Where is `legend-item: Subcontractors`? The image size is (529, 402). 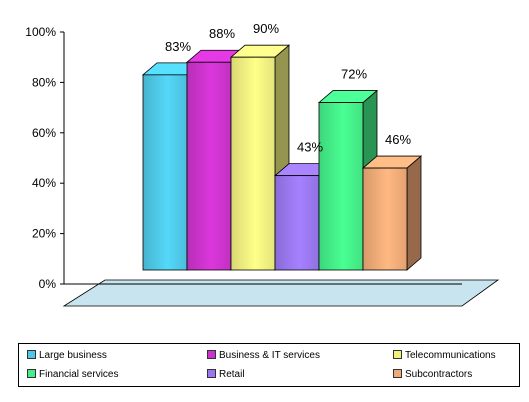 legend-item: Subcontractors is located at coordinates (432, 375).